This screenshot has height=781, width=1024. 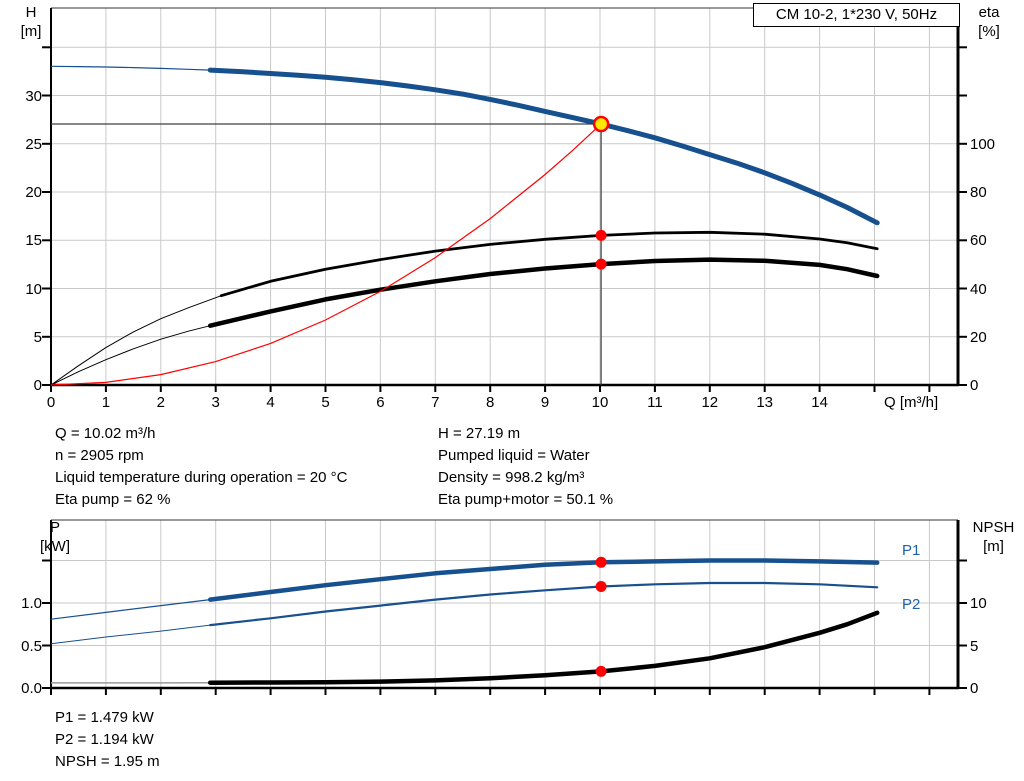 I want to click on info-density: Density = 998.2 kg/m³, so click(x=511, y=477).